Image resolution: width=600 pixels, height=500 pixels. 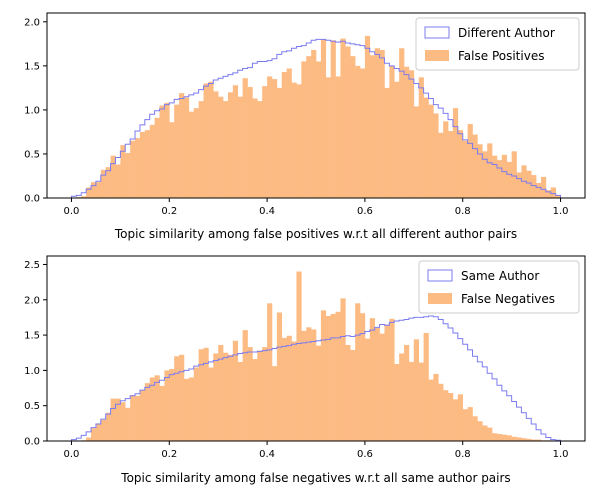 What do you see at coordinates (32, 406) in the screenshot?
I see `y-tick-label: 0.5` at bounding box center [32, 406].